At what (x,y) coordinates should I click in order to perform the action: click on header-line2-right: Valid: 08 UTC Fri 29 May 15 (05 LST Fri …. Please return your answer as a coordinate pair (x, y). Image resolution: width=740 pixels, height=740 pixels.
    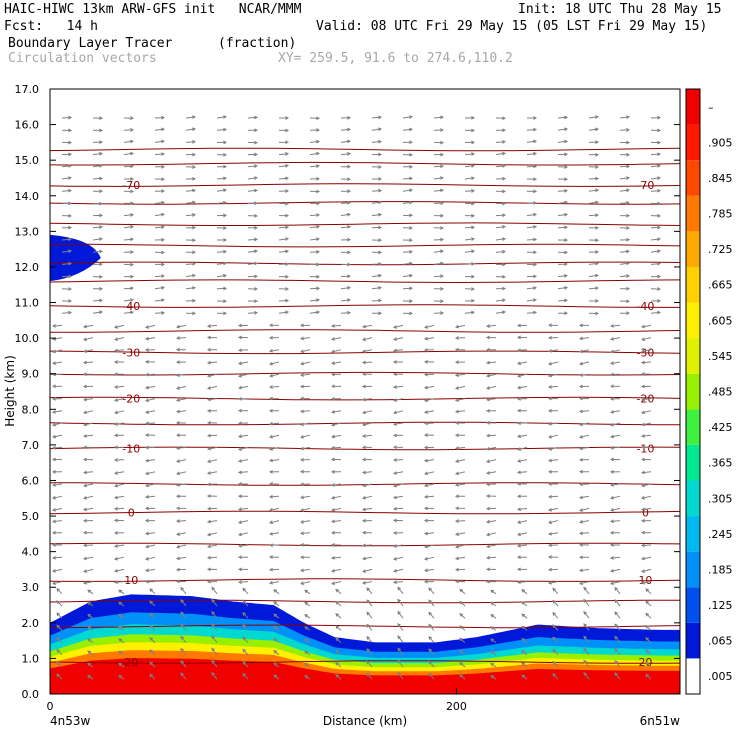
    Looking at the image, I should click on (512, 26).